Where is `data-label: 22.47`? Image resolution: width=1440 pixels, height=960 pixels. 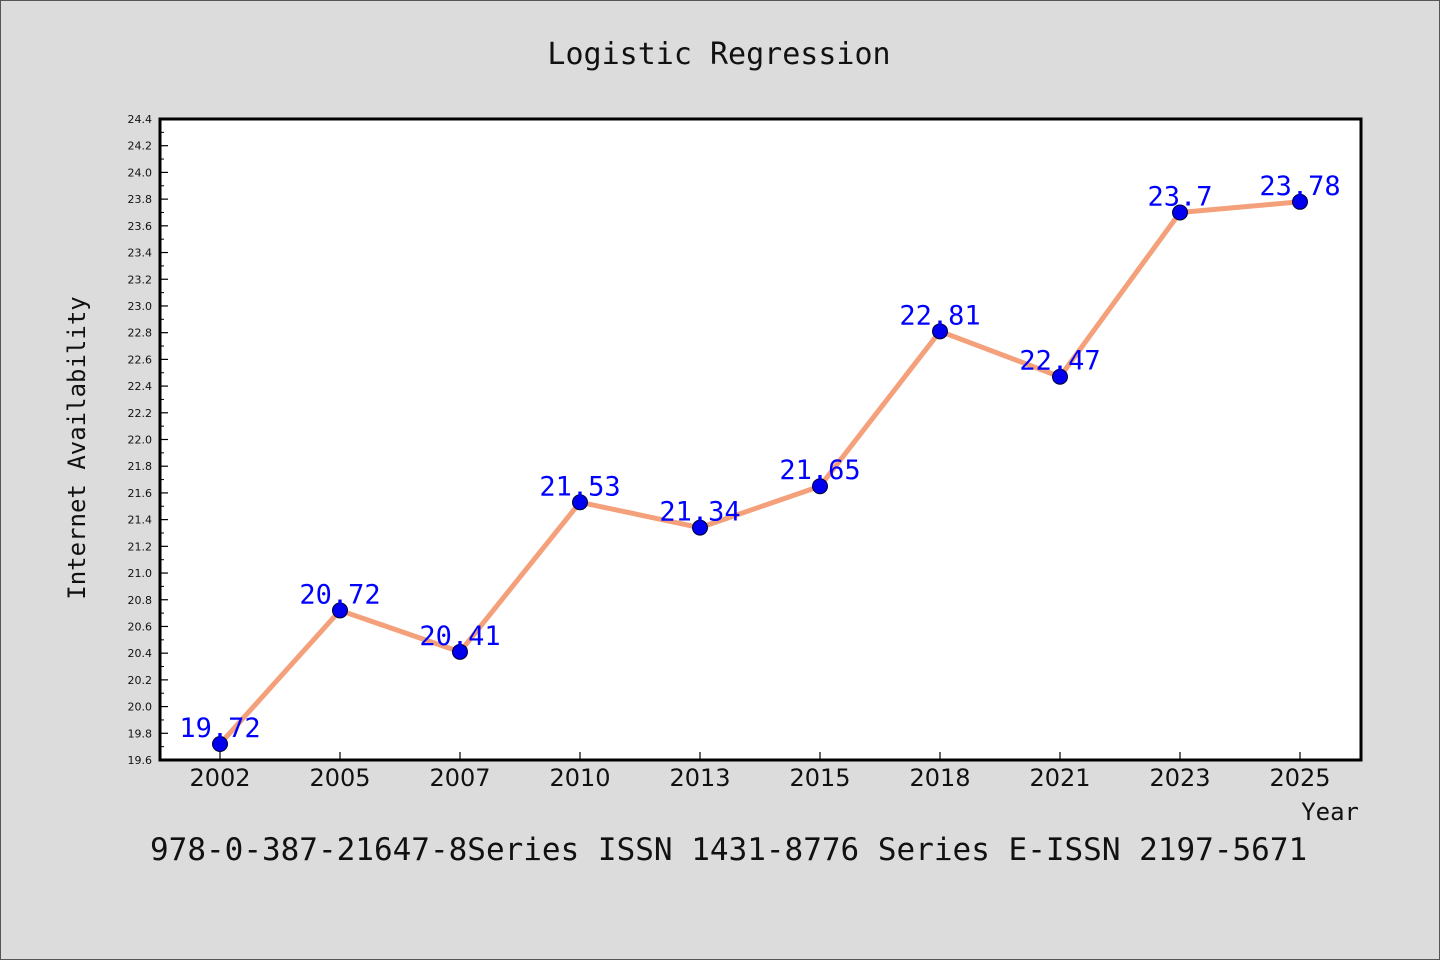
data-label: 22.47 is located at coordinates (1059, 361).